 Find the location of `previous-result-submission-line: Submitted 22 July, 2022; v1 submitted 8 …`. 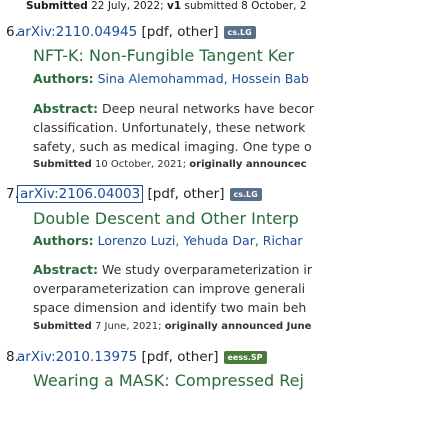

previous-result-submission-line: Submitted 22 July, 2022; v1 submitted 8 … is located at coordinates (166, 6).